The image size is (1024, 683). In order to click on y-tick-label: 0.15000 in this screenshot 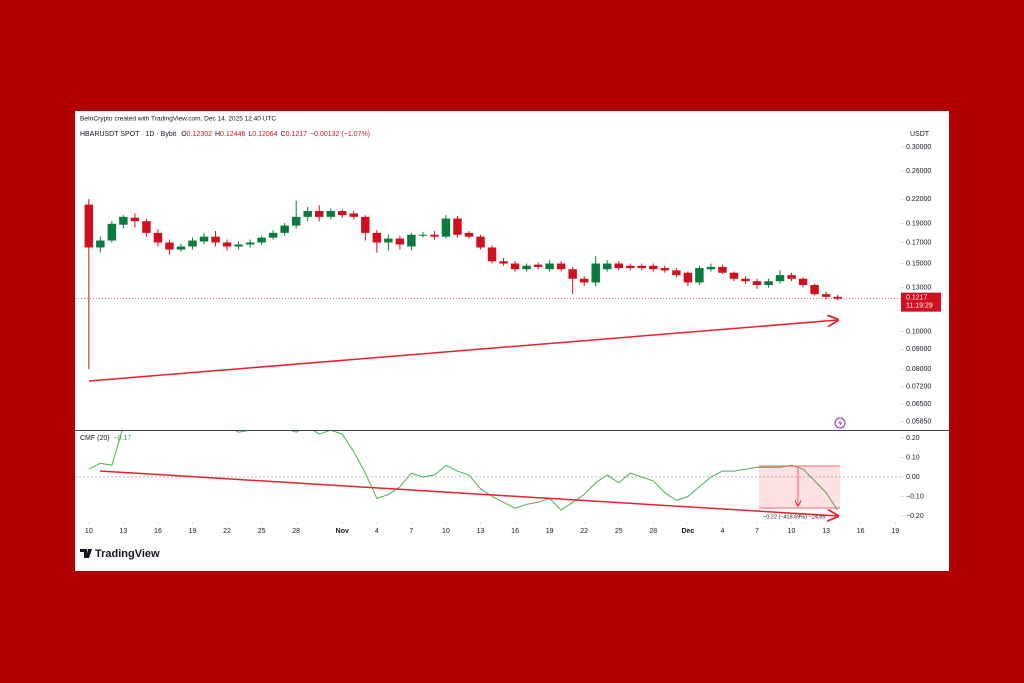, I will do `click(918, 263)`.